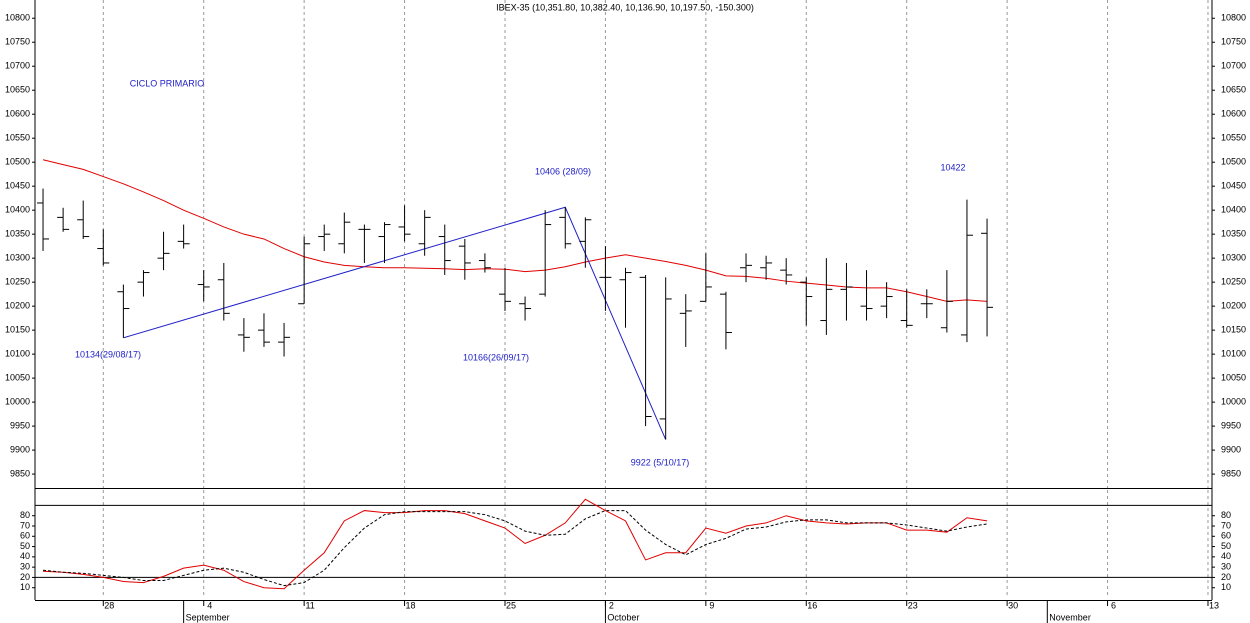 This screenshot has height=623, width=1250. Describe the element at coordinates (309, 605) in the screenshot. I see `x-tick-label: 11` at that location.